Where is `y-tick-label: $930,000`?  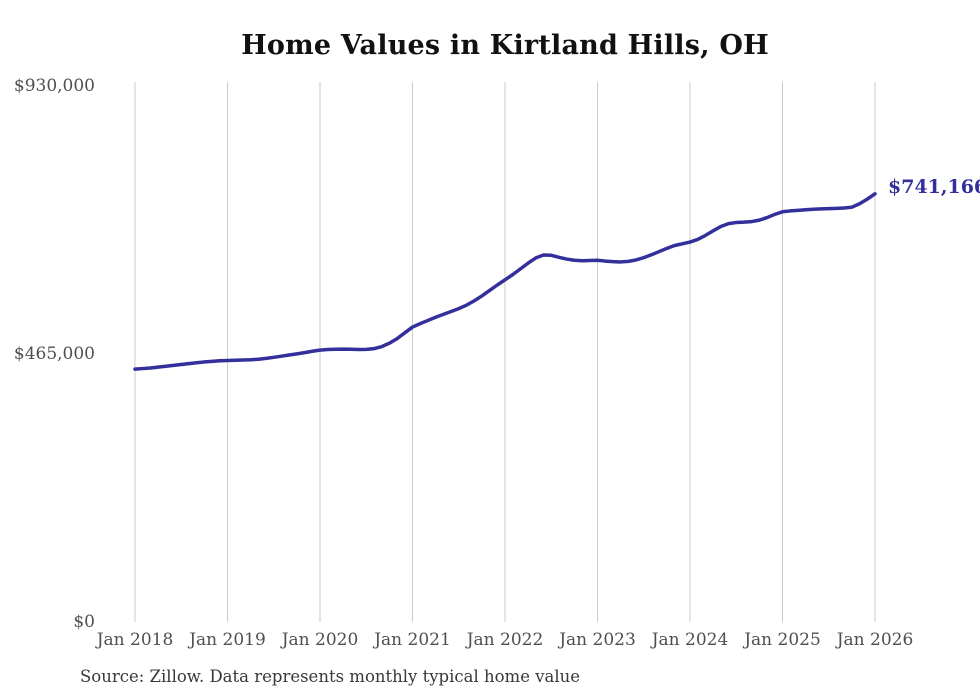
y-tick-label: $930,000 is located at coordinates (54, 86).